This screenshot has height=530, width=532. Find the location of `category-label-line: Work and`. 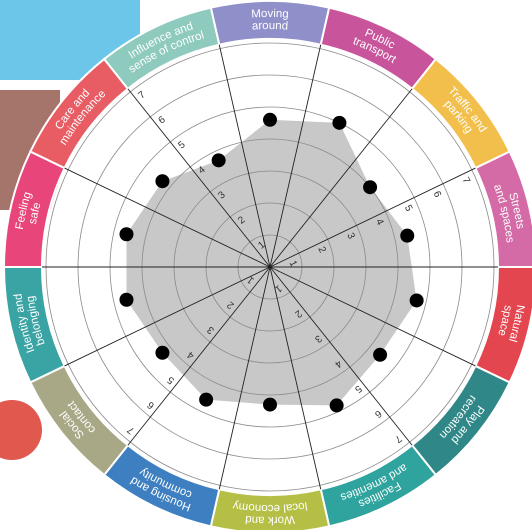

category-label-line: Work and is located at coordinates (270, 519).